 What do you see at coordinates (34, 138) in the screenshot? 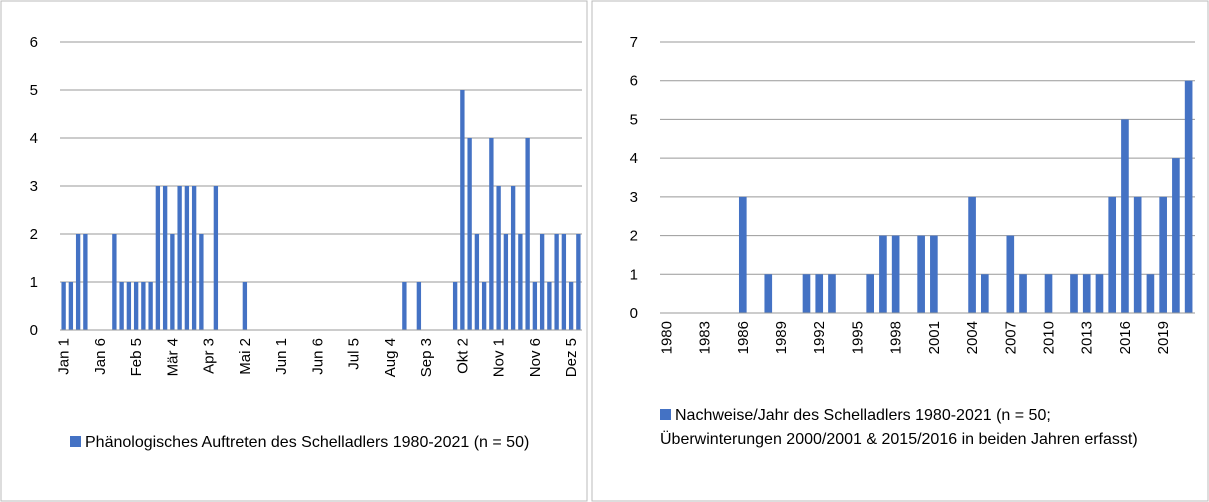
I see `y-tick-label: 4` at bounding box center [34, 138].